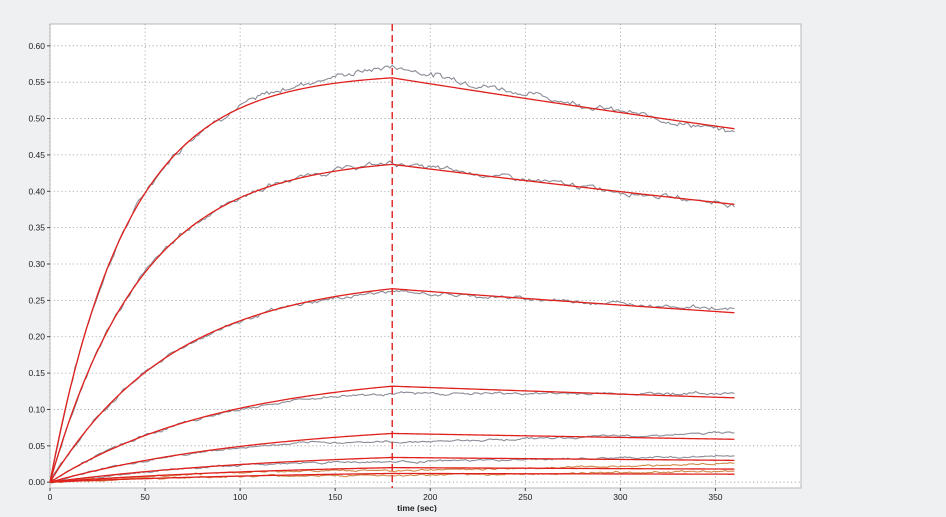 The width and height of the screenshot is (946, 517). What do you see at coordinates (525, 497) in the screenshot?
I see `x-tick-label: 250` at bounding box center [525, 497].